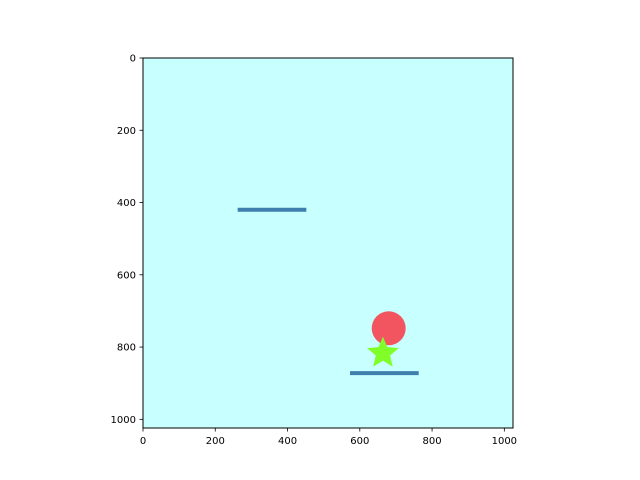 The image size is (640, 480). What do you see at coordinates (133, 59) in the screenshot?
I see `y-tick-label: 0` at bounding box center [133, 59].